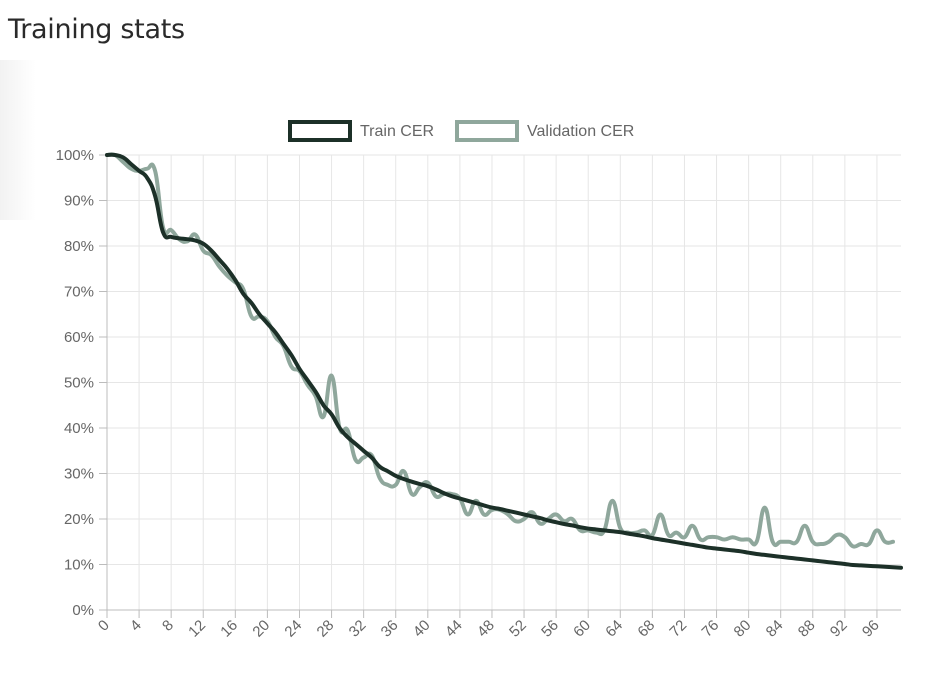  What do you see at coordinates (104, 626) in the screenshot?
I see `x-tick-label: 0` at bounding box center [104, 626].